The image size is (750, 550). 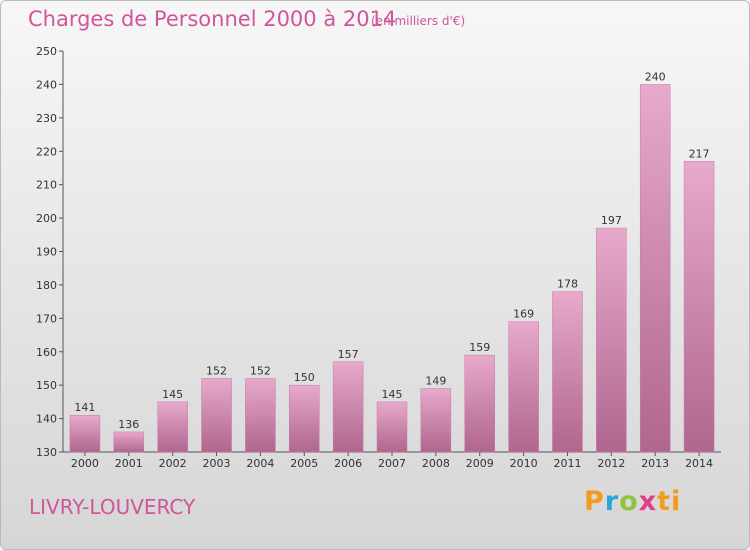 I want to click on proxiti-logo: Proxti, so click(x=632, y=501).